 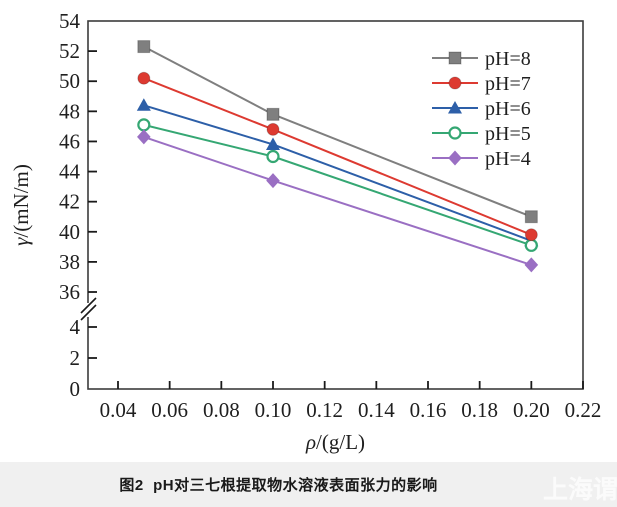 What do you see at coordinates (21, 205) in the screenshot?
I see `y-axis-label: γ/(mN/m)` at bounding box center [21, 205].